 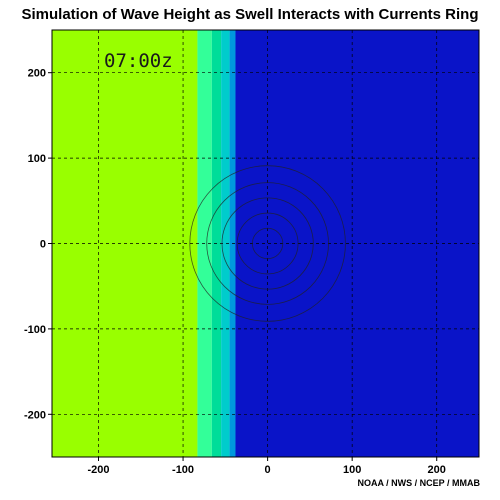 I want to click on y-tick-label: -100, so click(x=35, y=330).